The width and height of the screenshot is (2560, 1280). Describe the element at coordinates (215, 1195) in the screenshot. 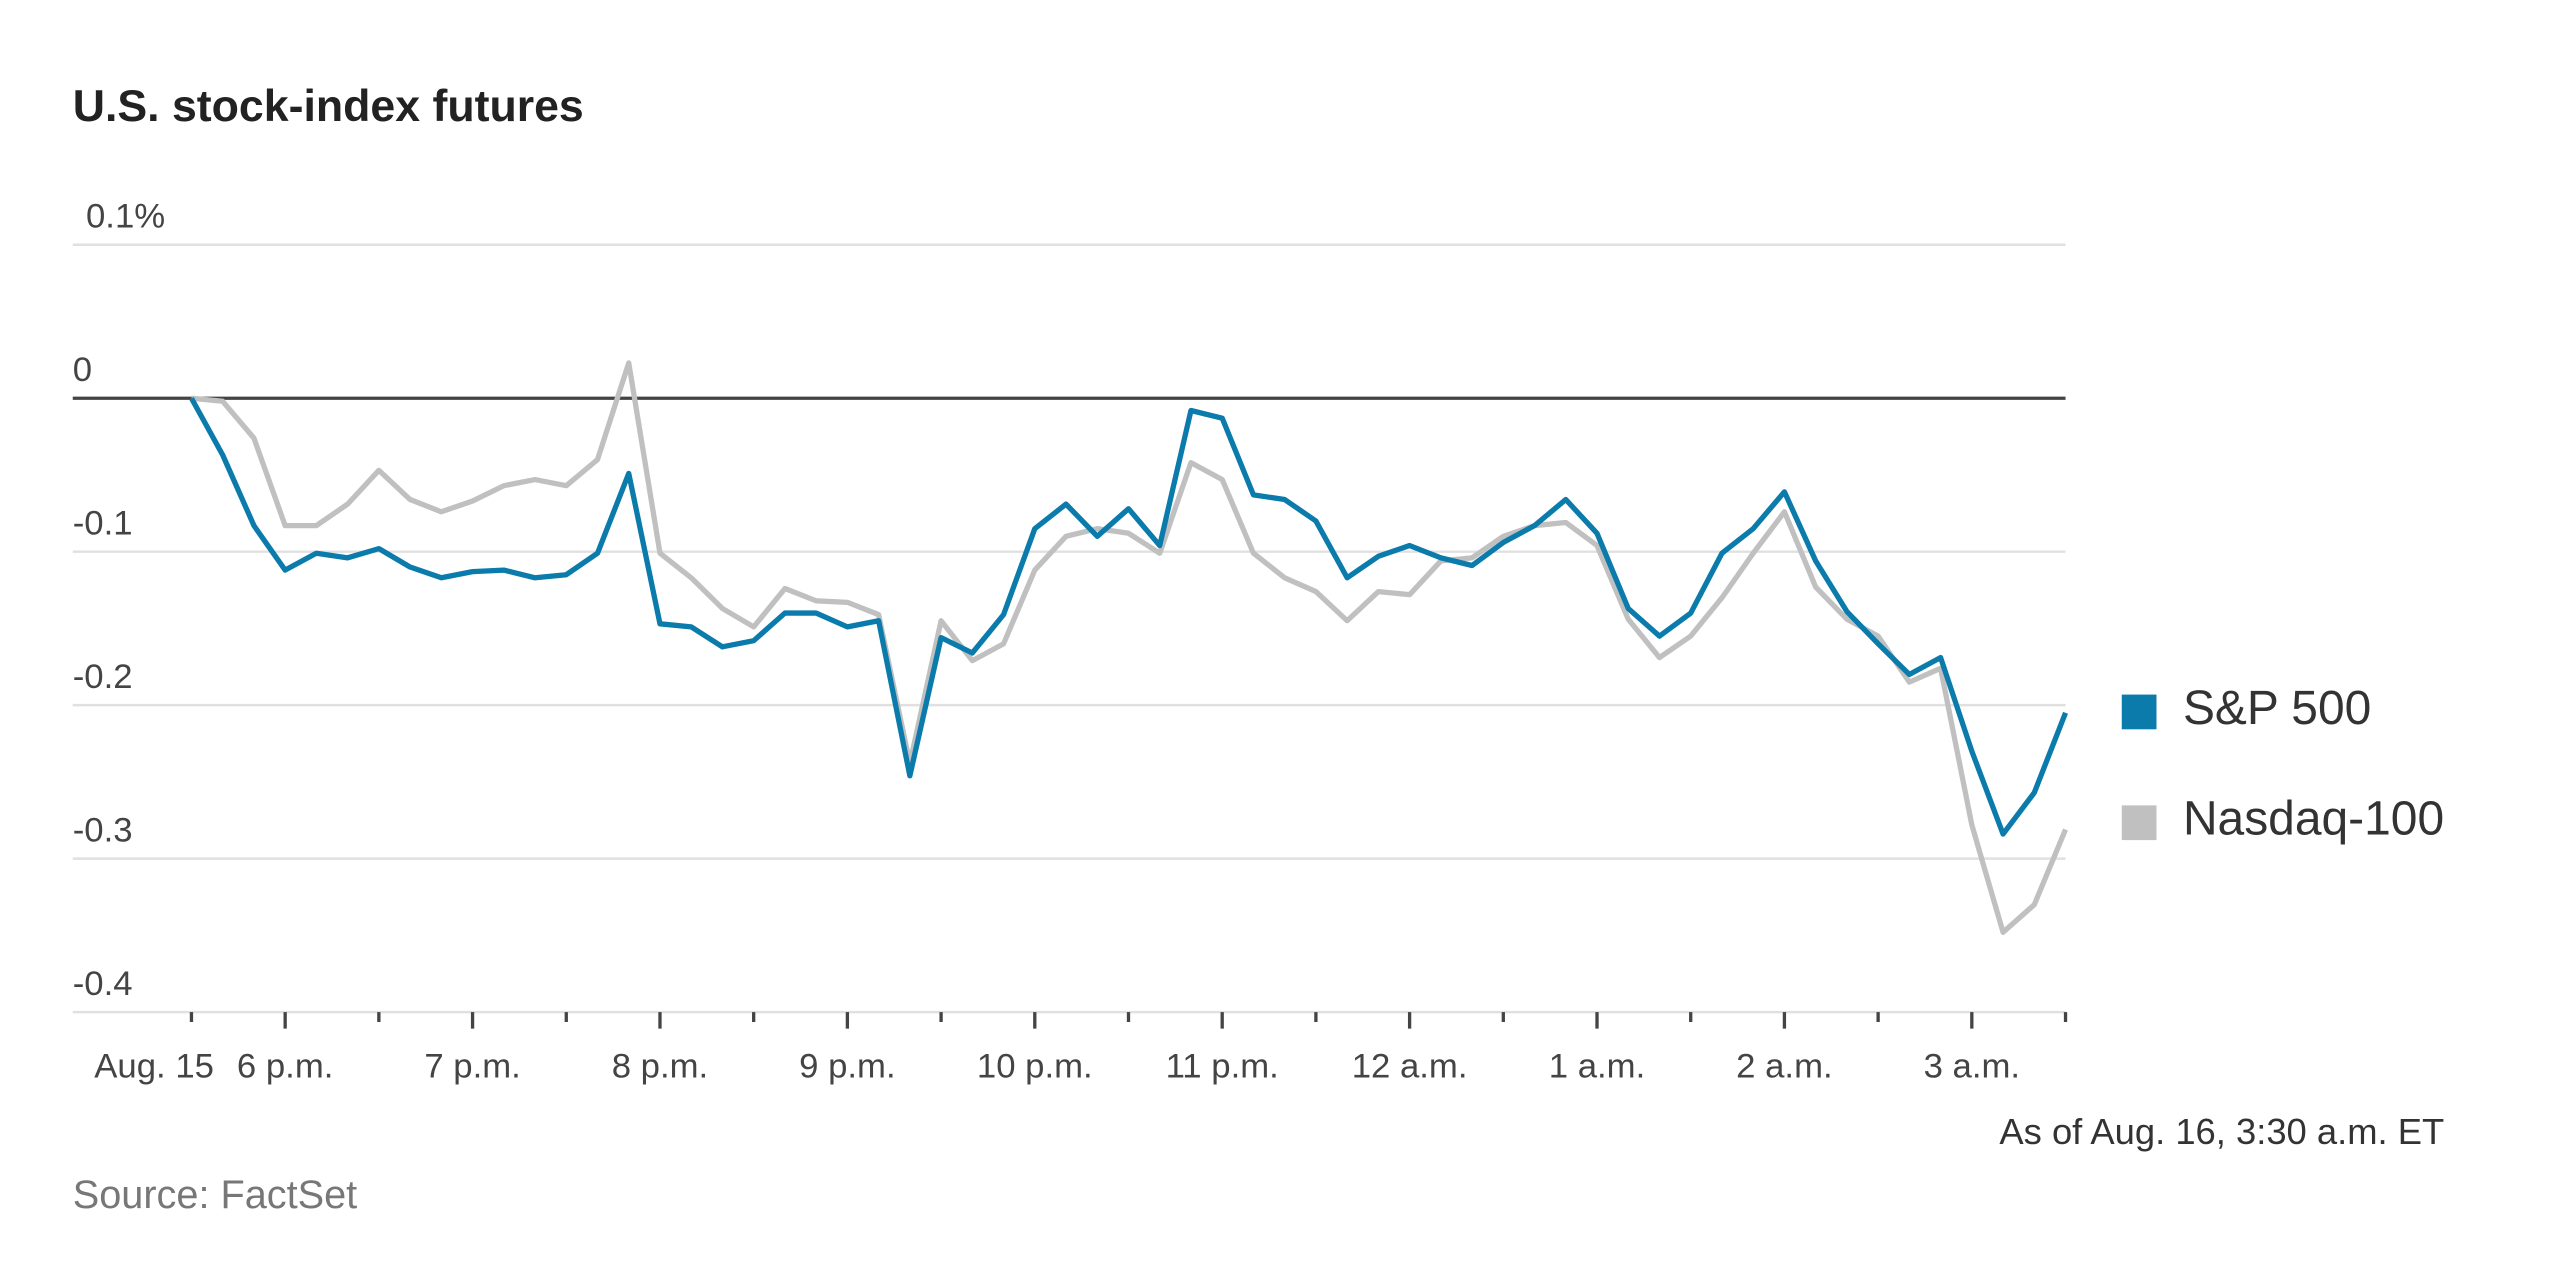

I see `source: Source: FactSet` at that location.